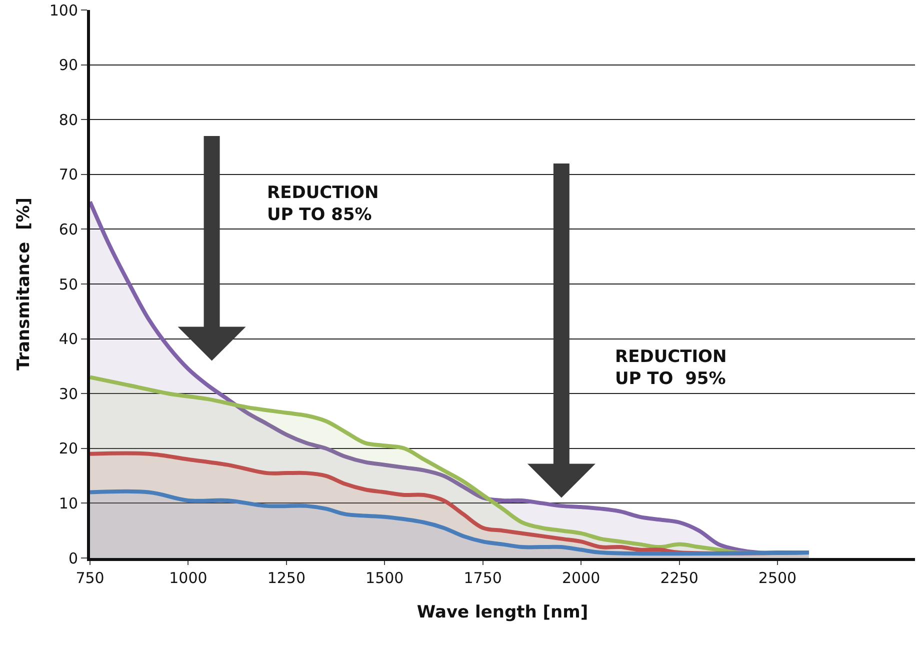 The image size is (917, 654). What do you see at coordinates (73, 558) in the screenshot?
I see `y-tick-label: 0` at bounding box center [73, 558].